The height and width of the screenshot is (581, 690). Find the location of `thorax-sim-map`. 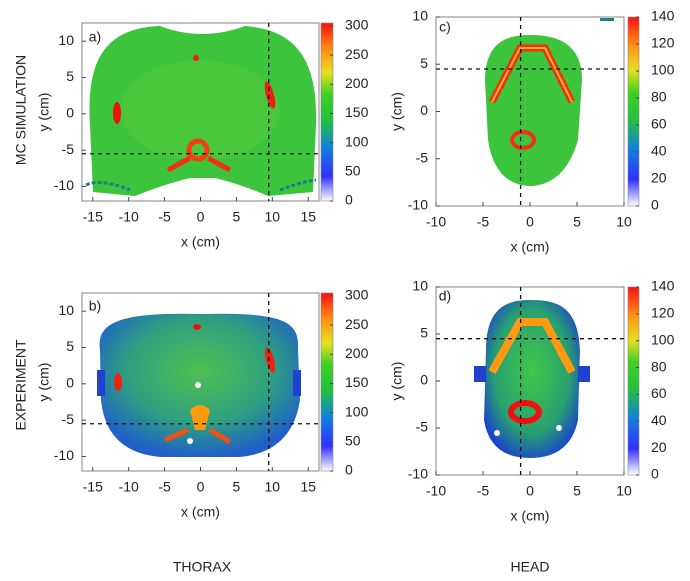

thorax-sim-map is located at coordinates (201, 111).